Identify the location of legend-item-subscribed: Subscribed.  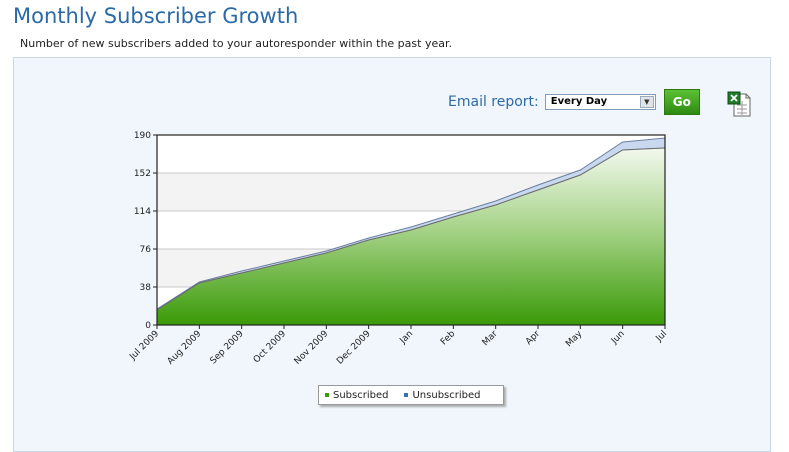
(356, 395).